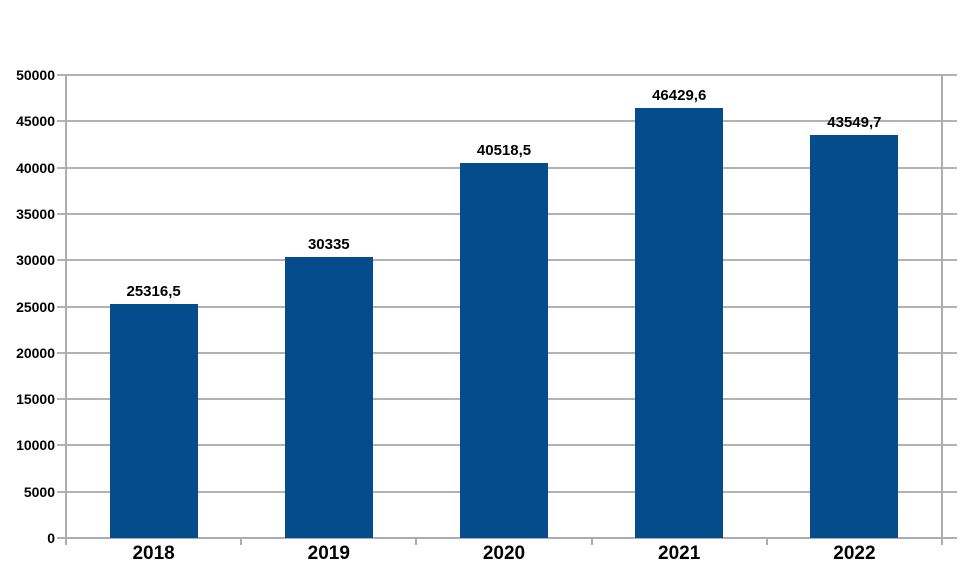  What do you see at coordinates (153, 291) in the screenshot?
I see `bar-value-label: 25316,5` at bounding box center [153, 291].